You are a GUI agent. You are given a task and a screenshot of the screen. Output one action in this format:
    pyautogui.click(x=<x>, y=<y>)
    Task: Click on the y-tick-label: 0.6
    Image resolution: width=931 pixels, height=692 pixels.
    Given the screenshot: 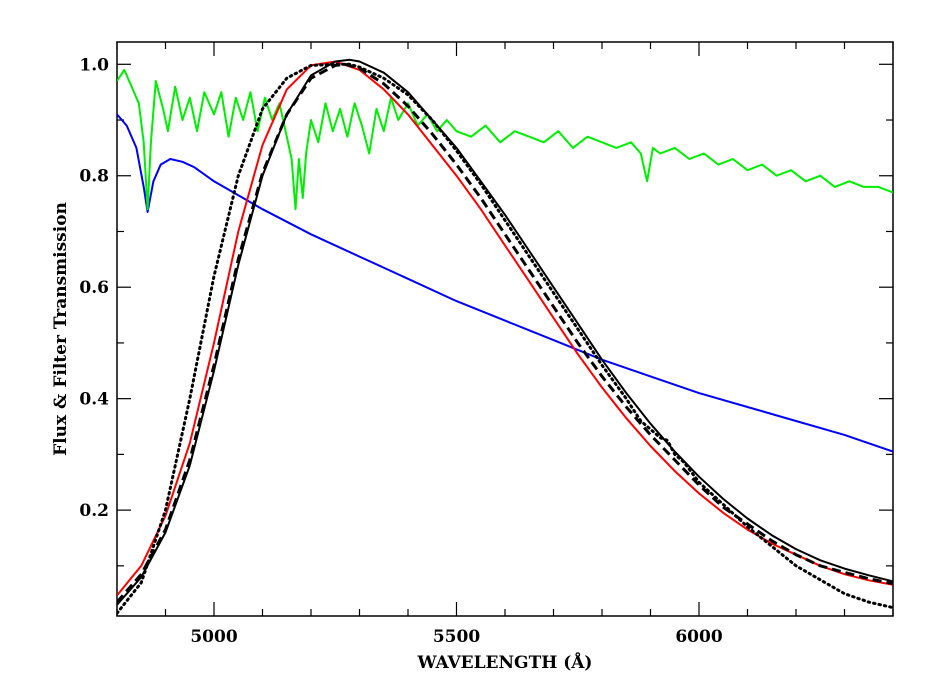 What is the action you would take?
    pyautogui.click(x=94, y=288)
    